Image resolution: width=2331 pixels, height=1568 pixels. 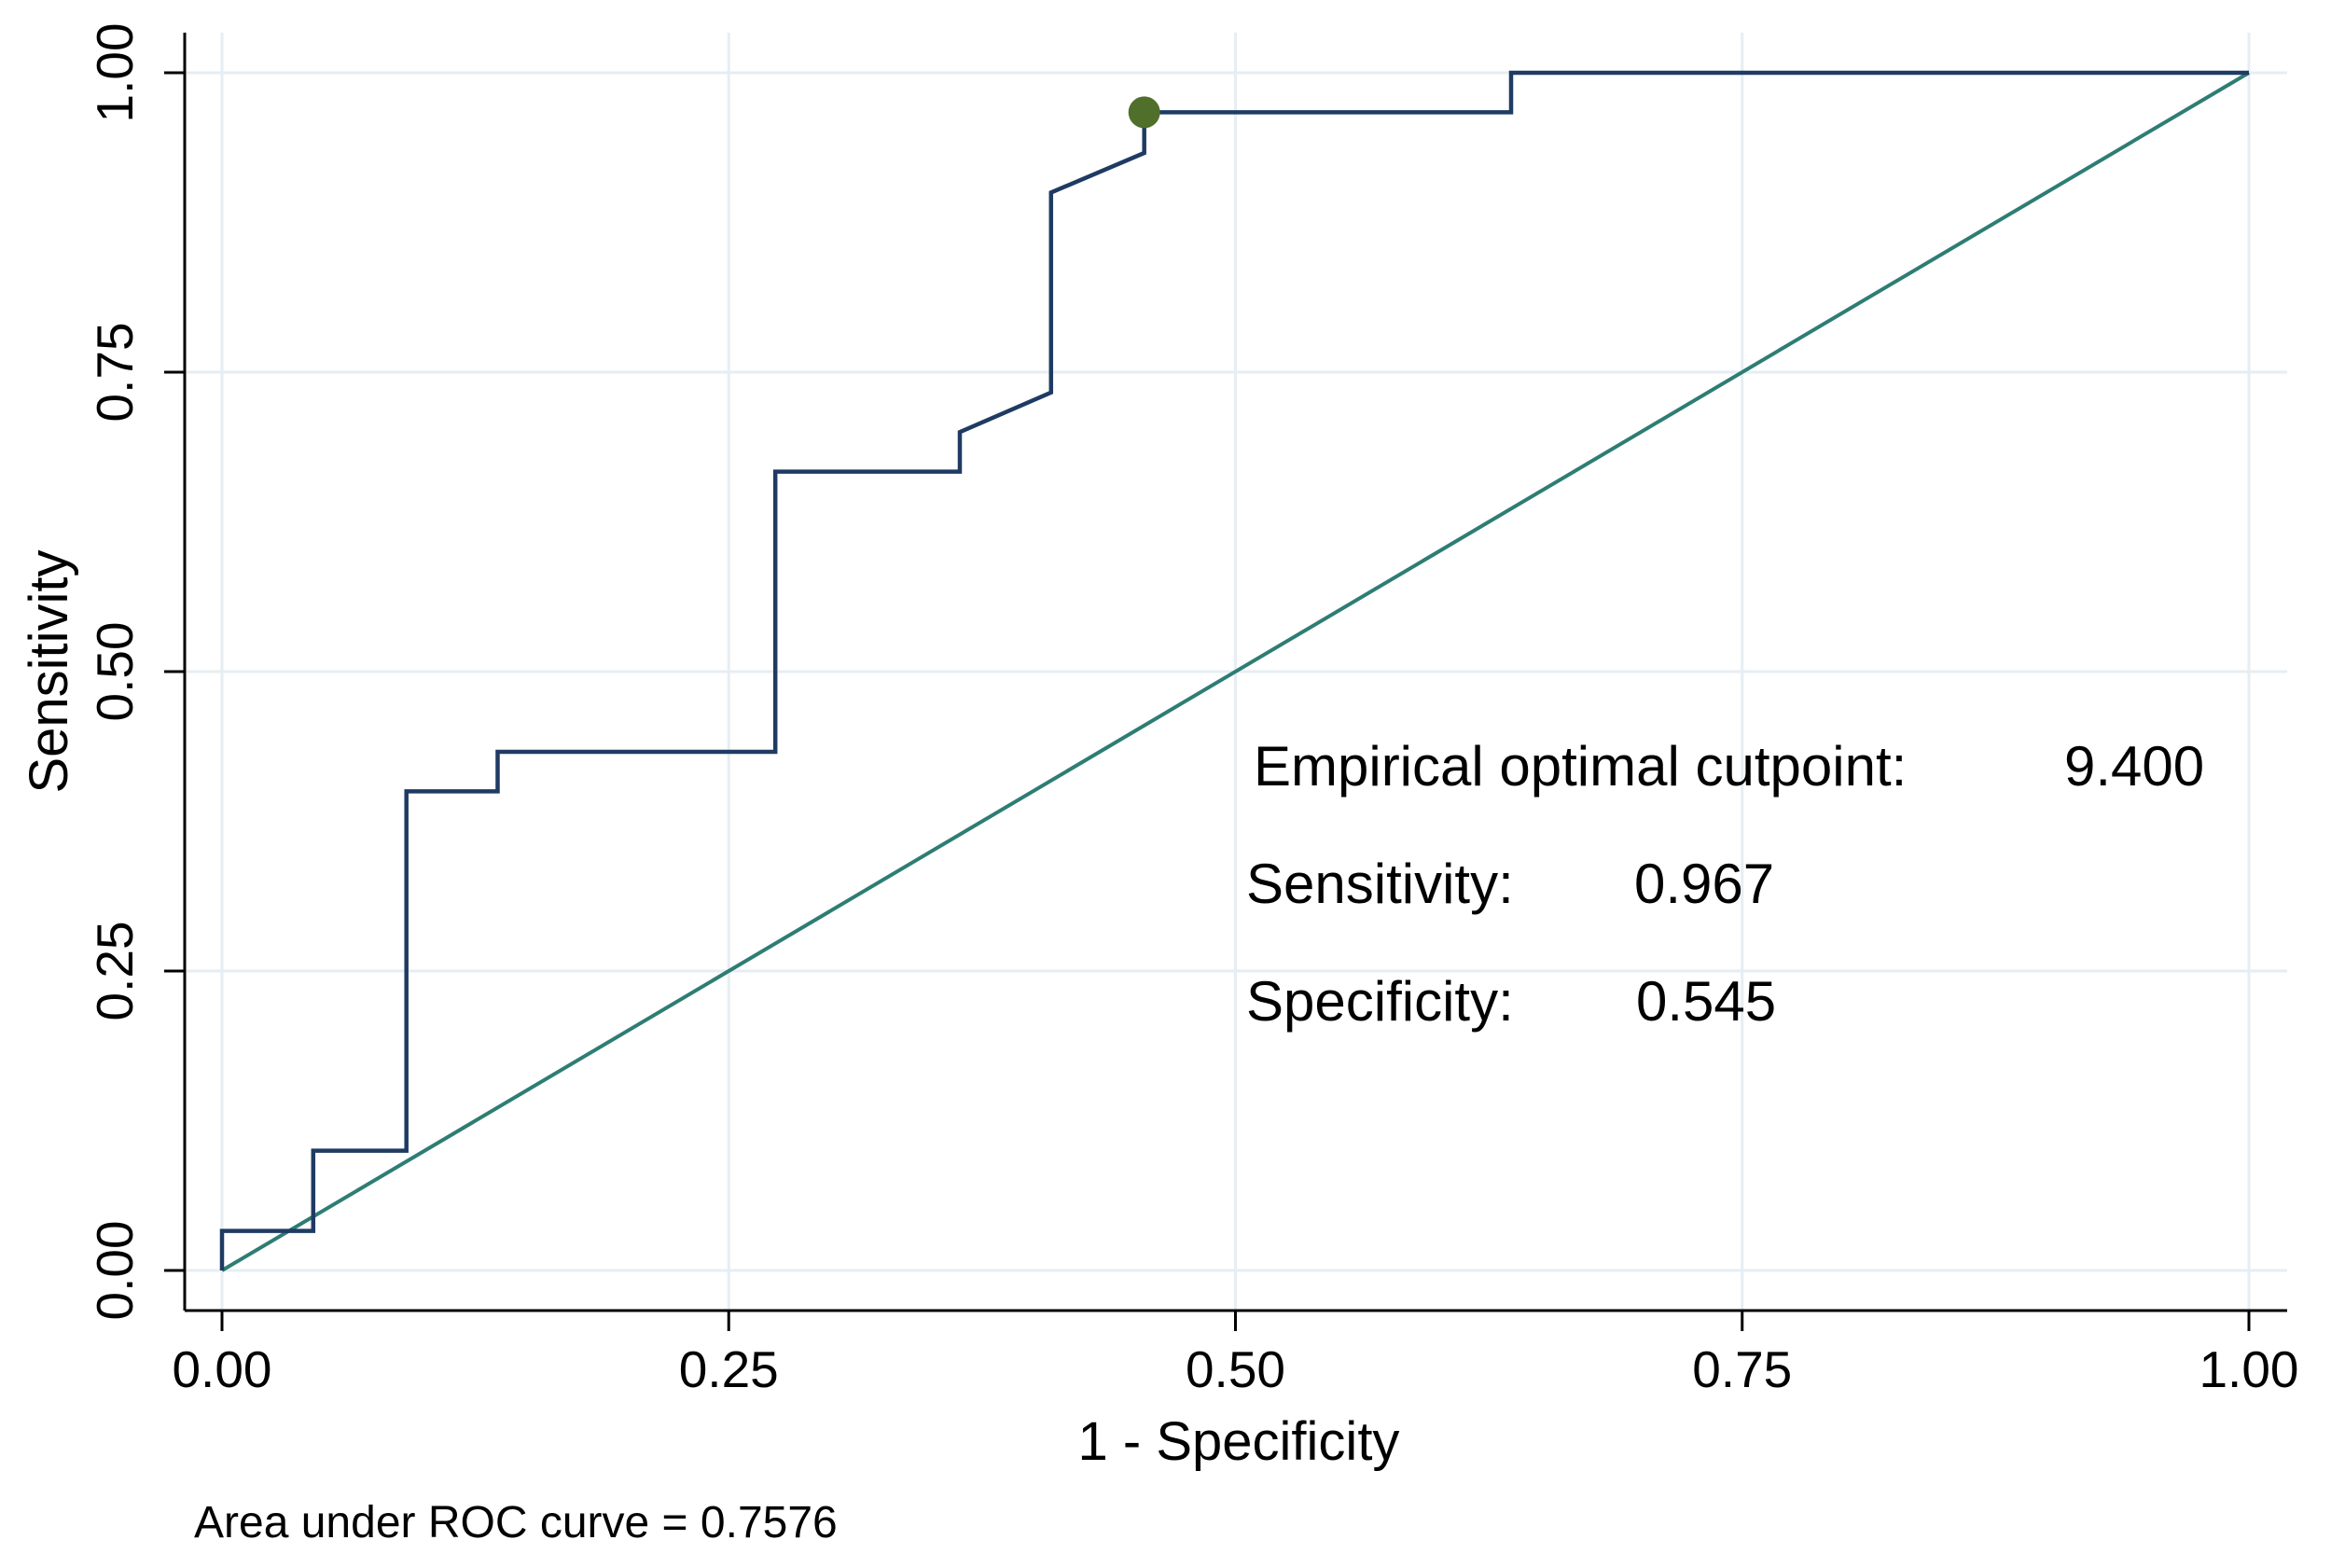 I want to click on y-tick-label-4: 1.00, so click(x=115, y=72).